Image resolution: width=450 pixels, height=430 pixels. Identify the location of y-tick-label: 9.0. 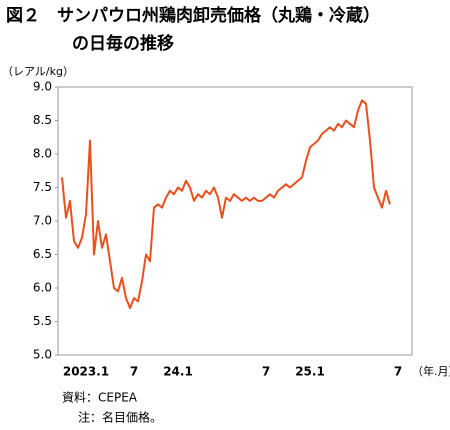
(42, 87).